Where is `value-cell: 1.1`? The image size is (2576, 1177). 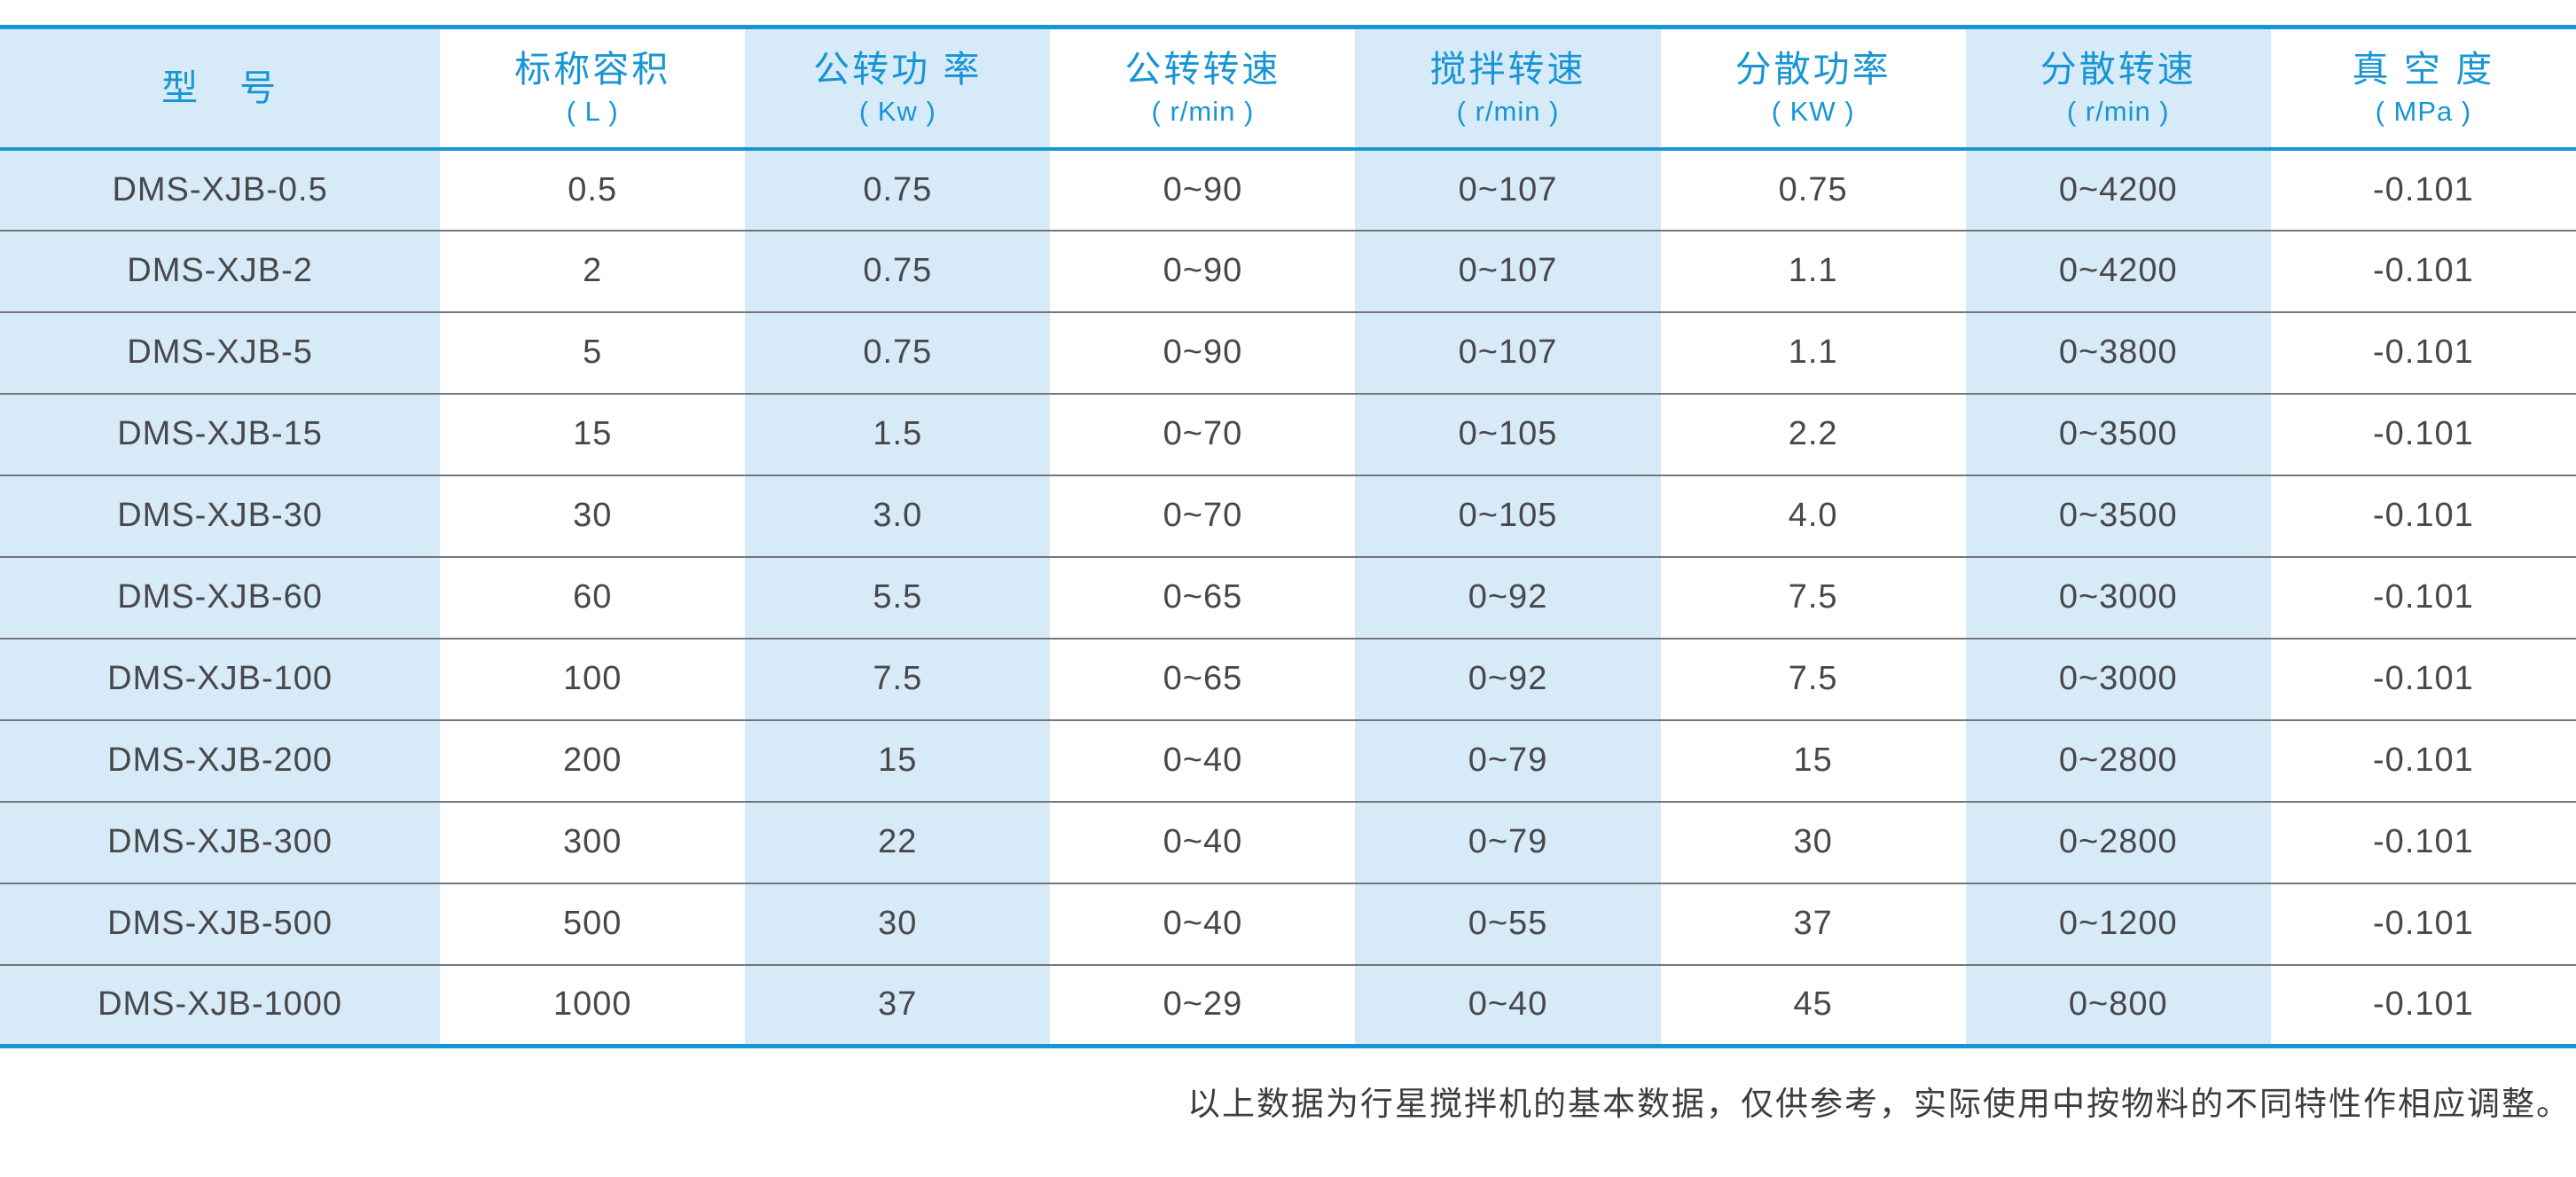 value-cell: 1.1 is located at coordinates (1813, 352).